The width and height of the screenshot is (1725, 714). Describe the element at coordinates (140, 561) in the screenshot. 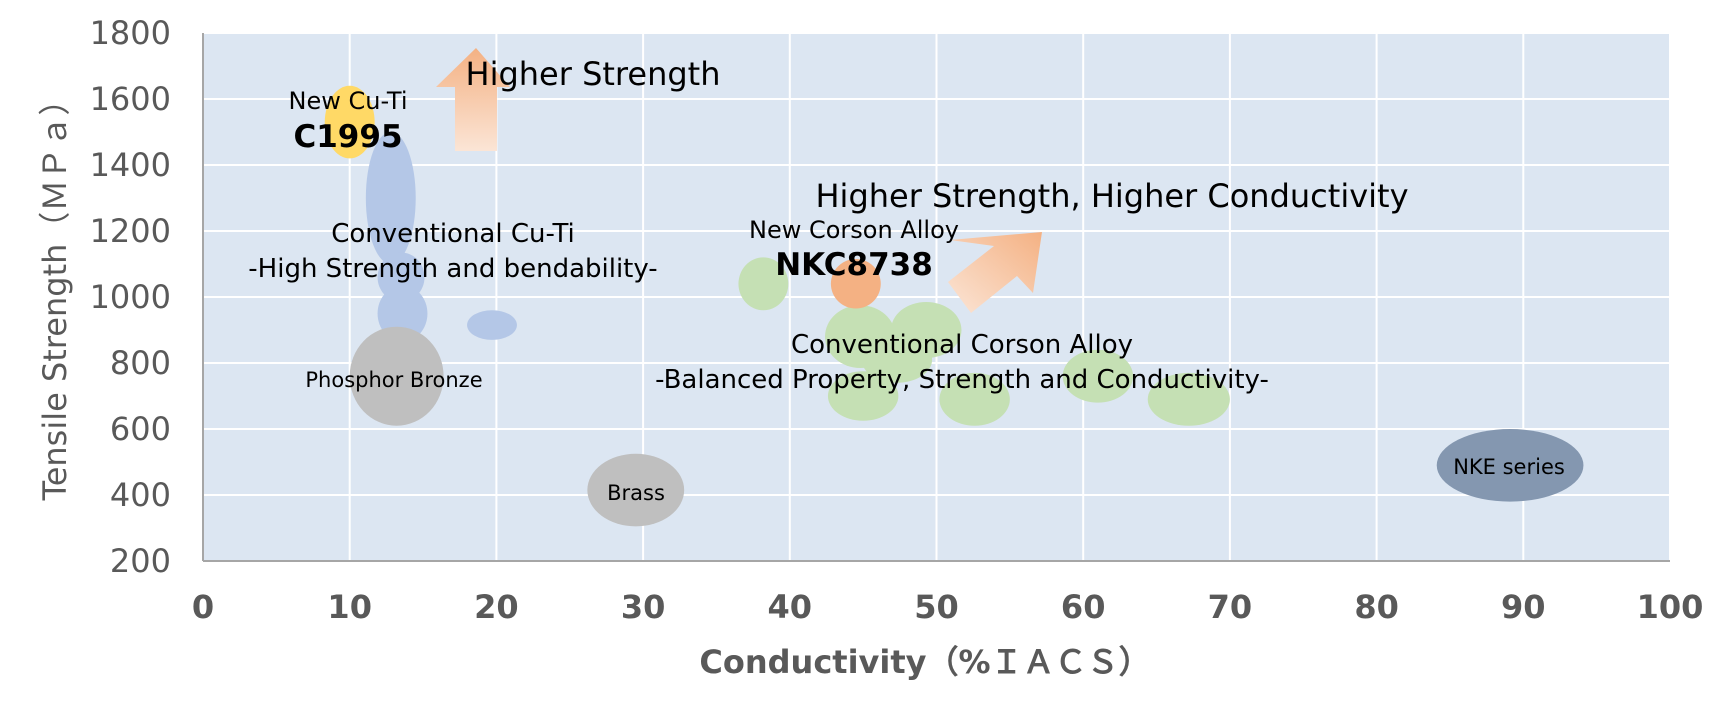

I see `y-tick-label: 200` at that location.